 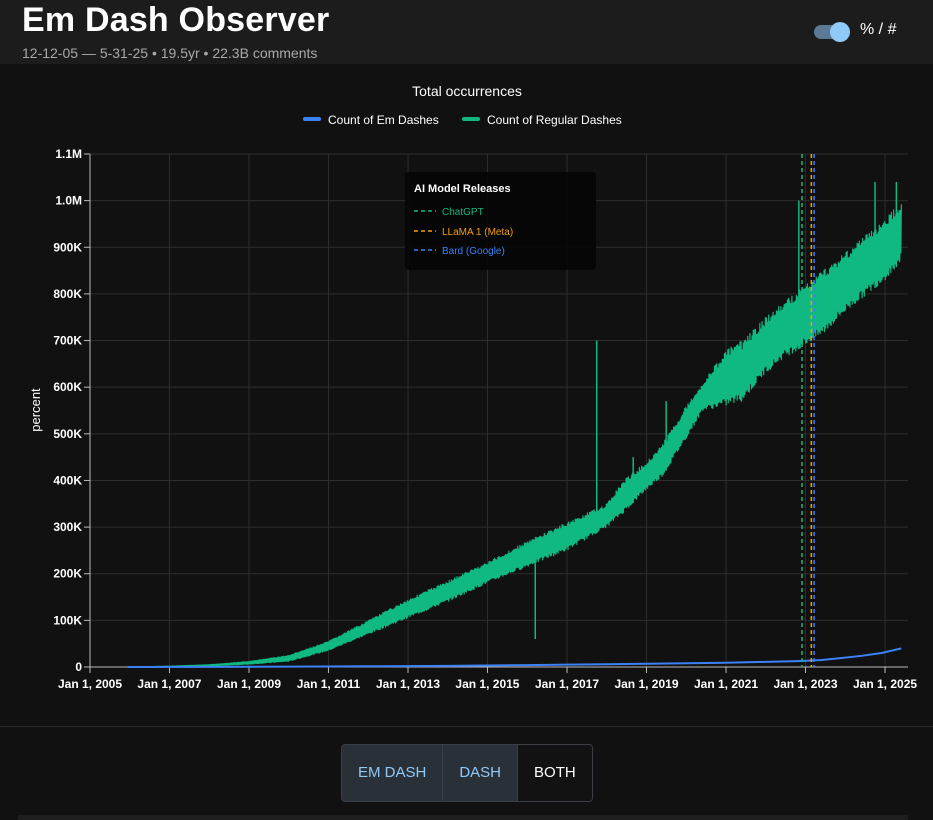 I want to click on y-tick-label: 700K, so click(x=67, y=341).